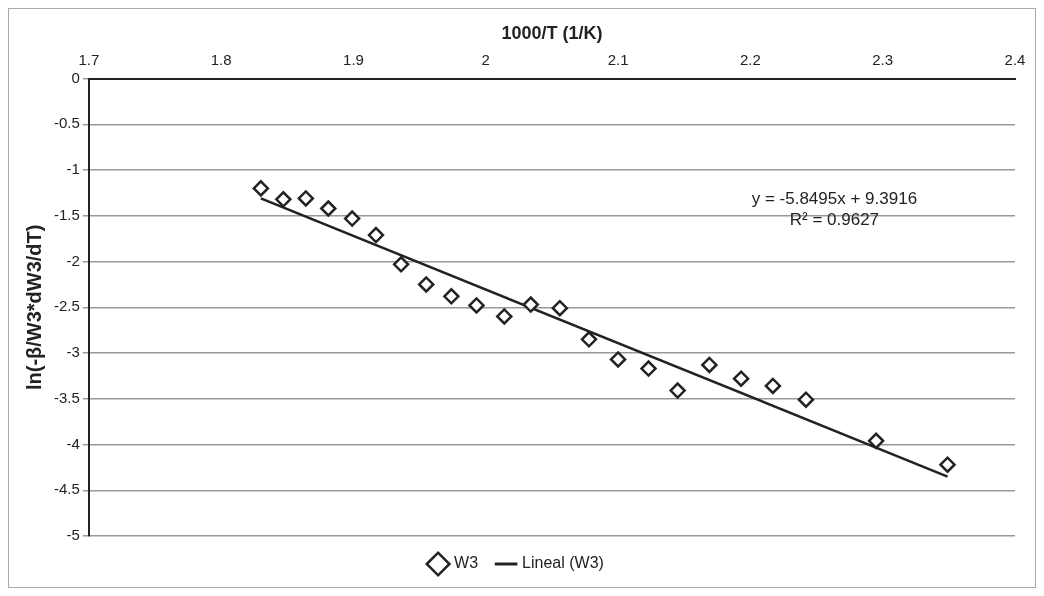 The width and height of the screenshot is (1044, 596). What do you see at coordinates (221, 59) in the screenshot?
I see `x-tick-label: 1.8` at bounding box center [221, 59].